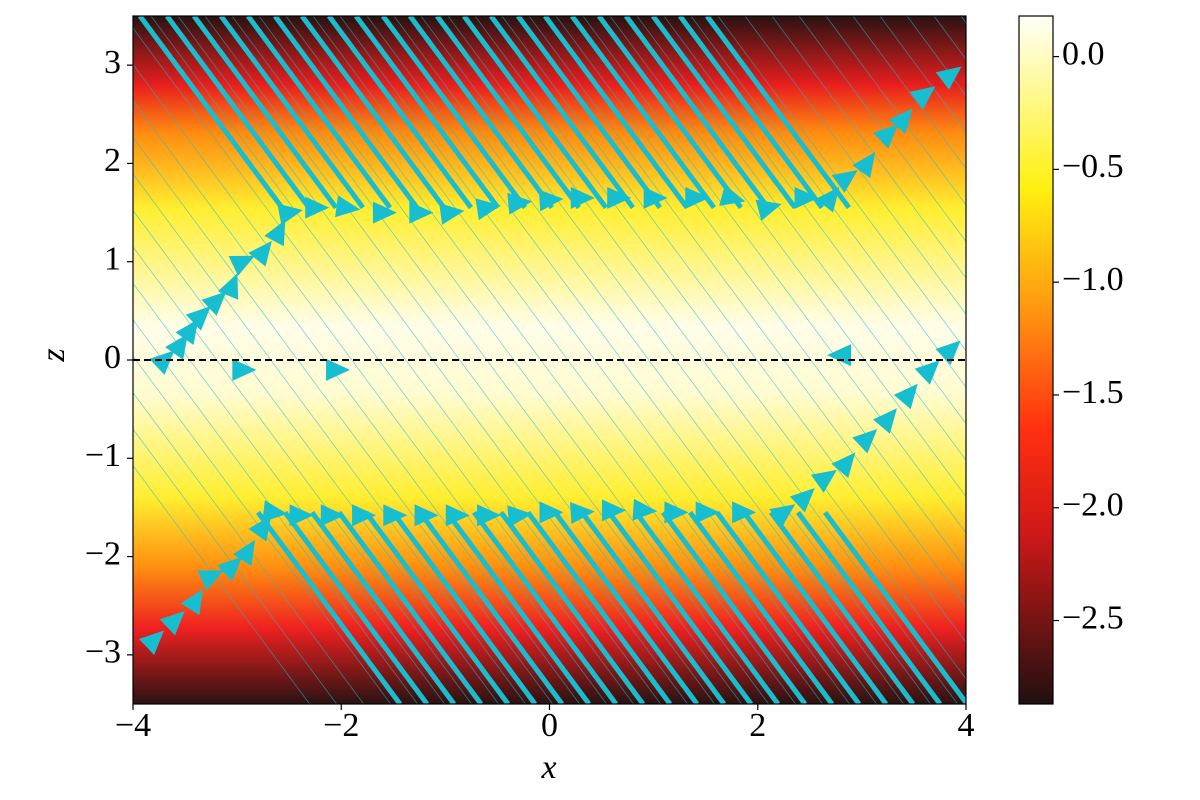 The width and height of the screenshot is (1200, 800). What do you see at coordinates (1083, 53) in the screenshot?
I see `colorbar-tick-label: 0.0` at bounding box center [1083, 53].